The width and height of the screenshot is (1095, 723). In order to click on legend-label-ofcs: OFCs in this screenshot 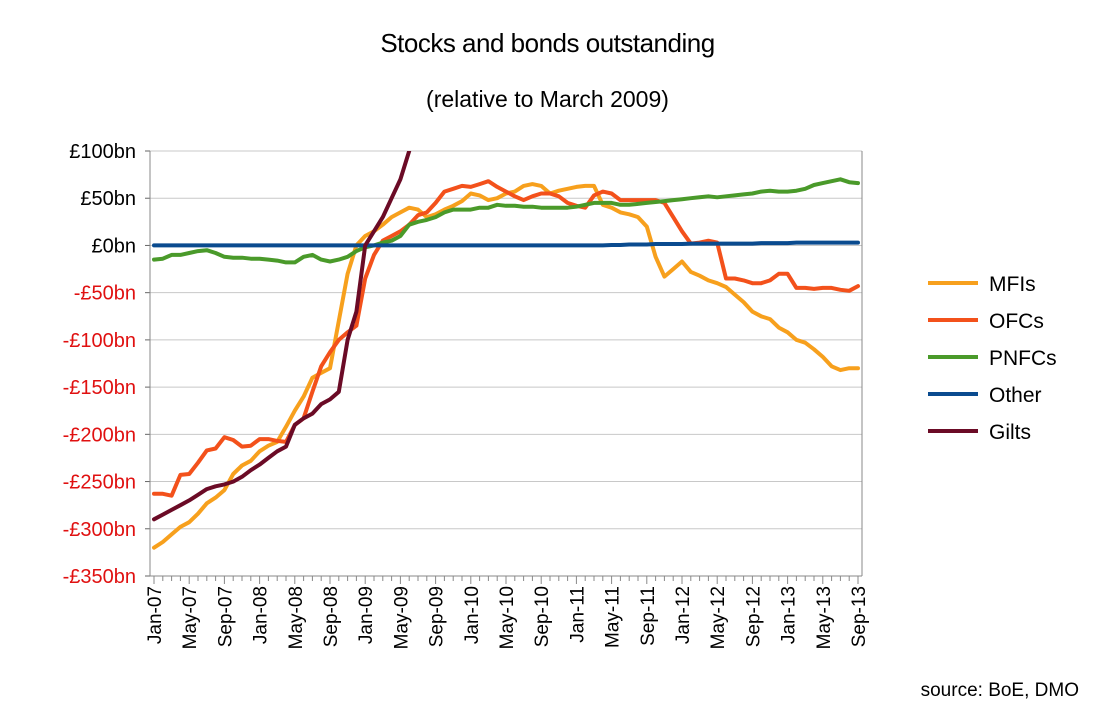, I will do `click(1016, 321)`.